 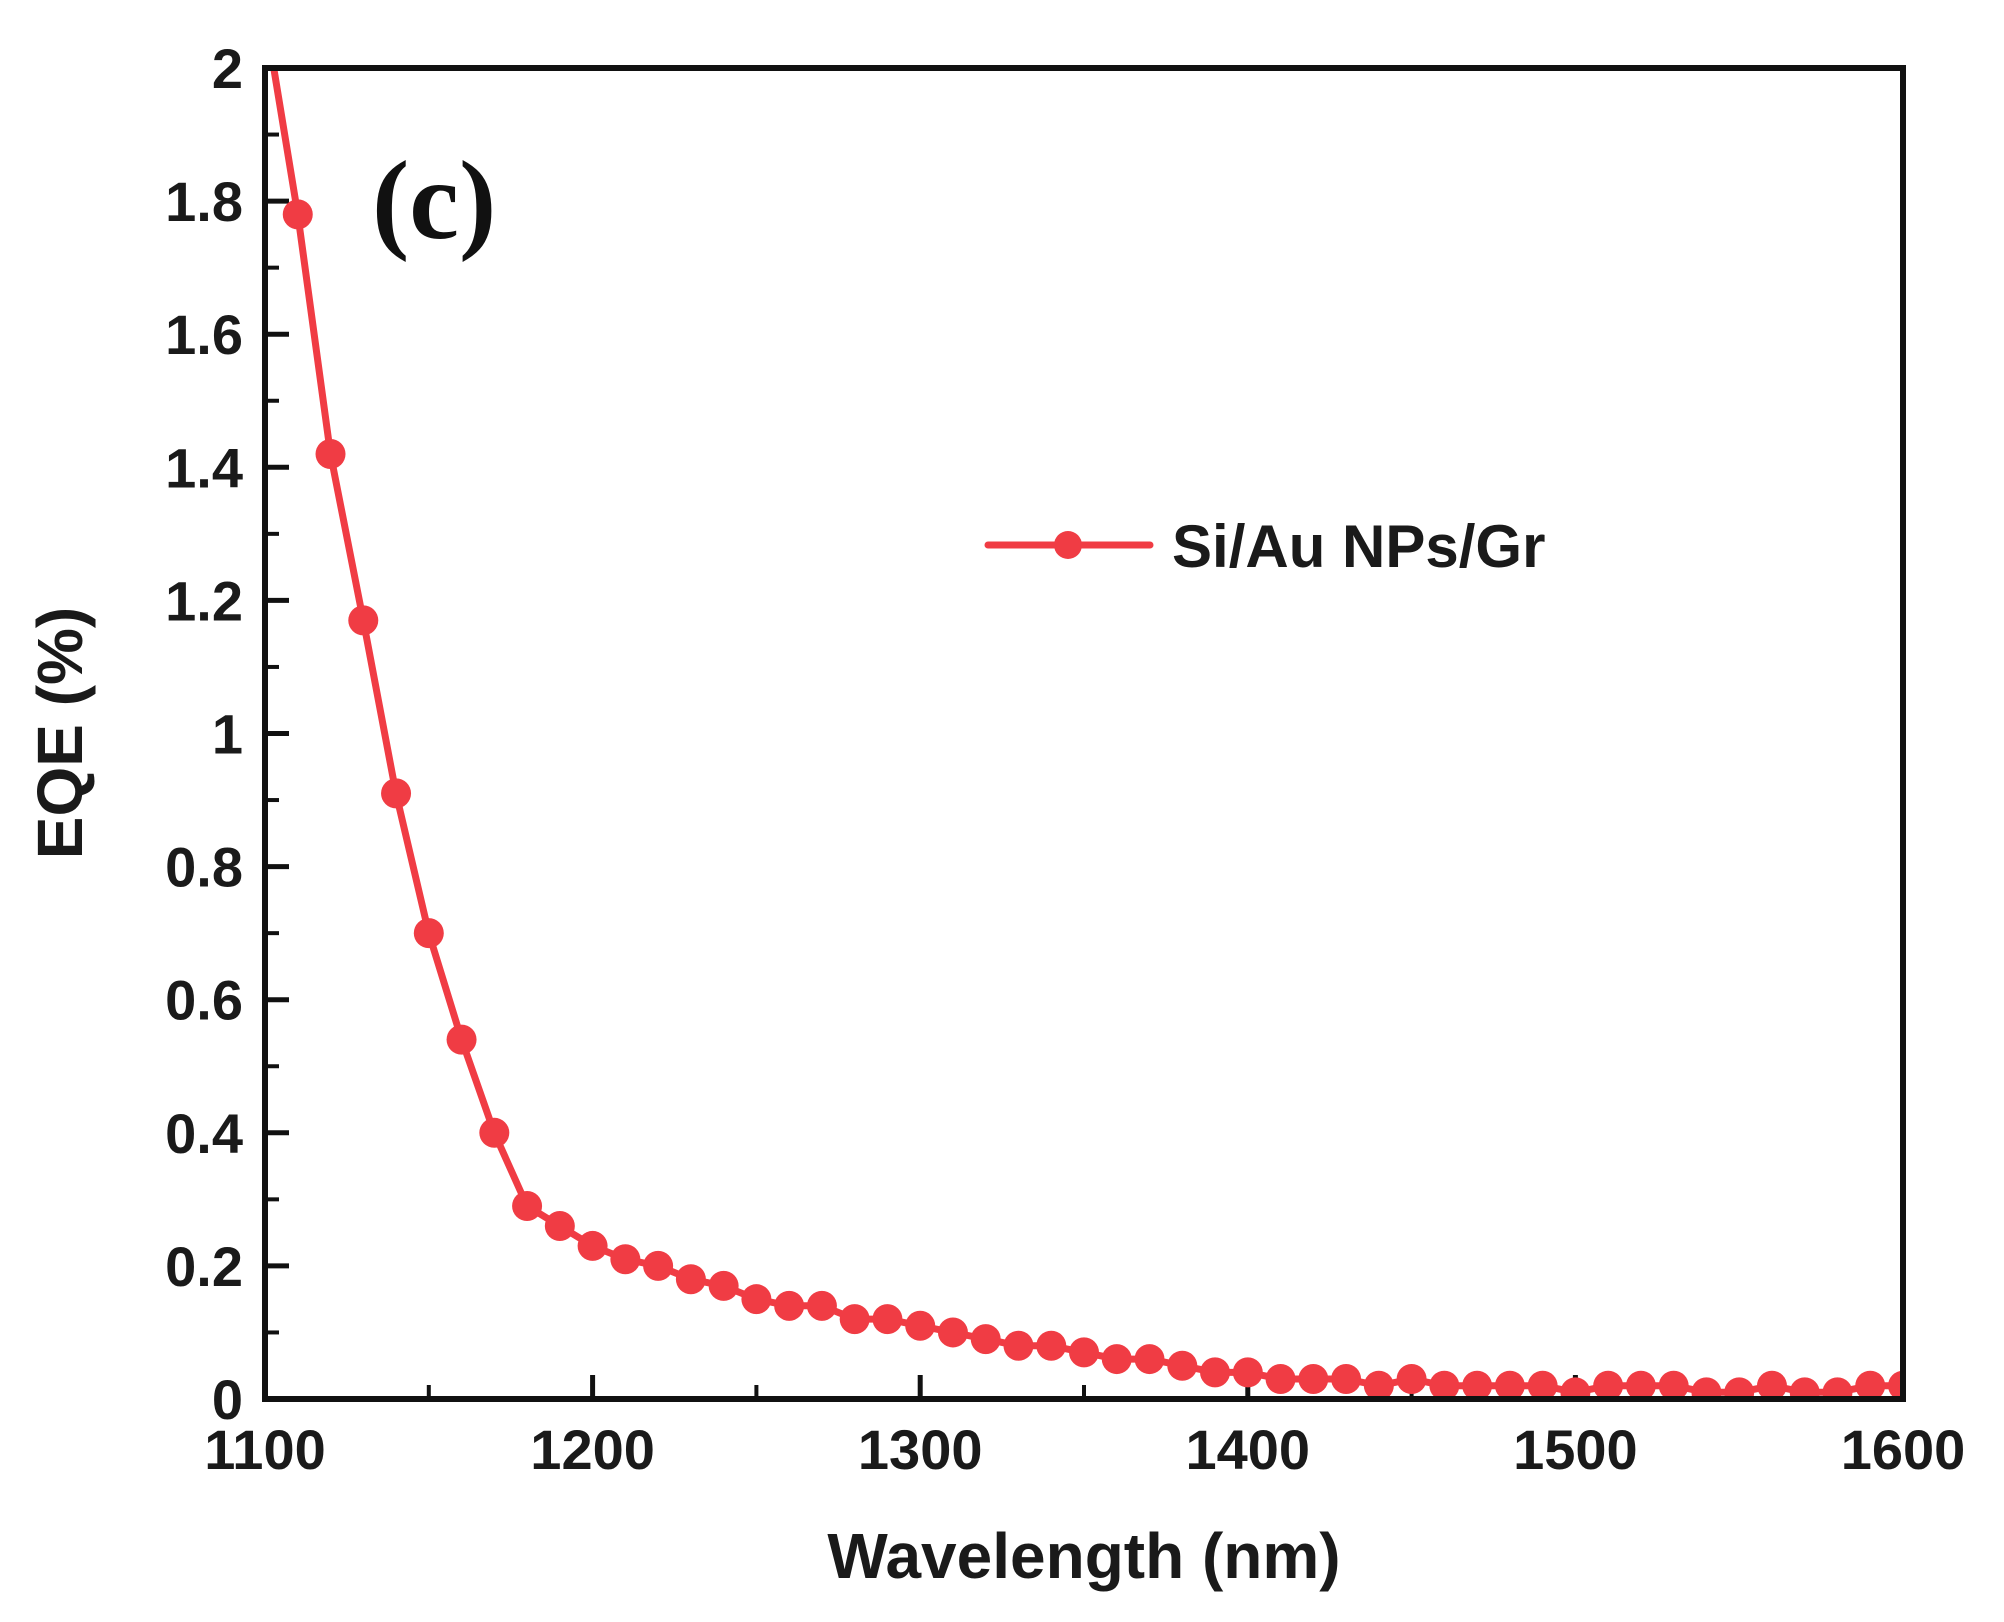 What do you see at coordinates (265, 1449) in the screenshot?
I see `x-tick-label: 1100` at bounding box center [265, 1449].